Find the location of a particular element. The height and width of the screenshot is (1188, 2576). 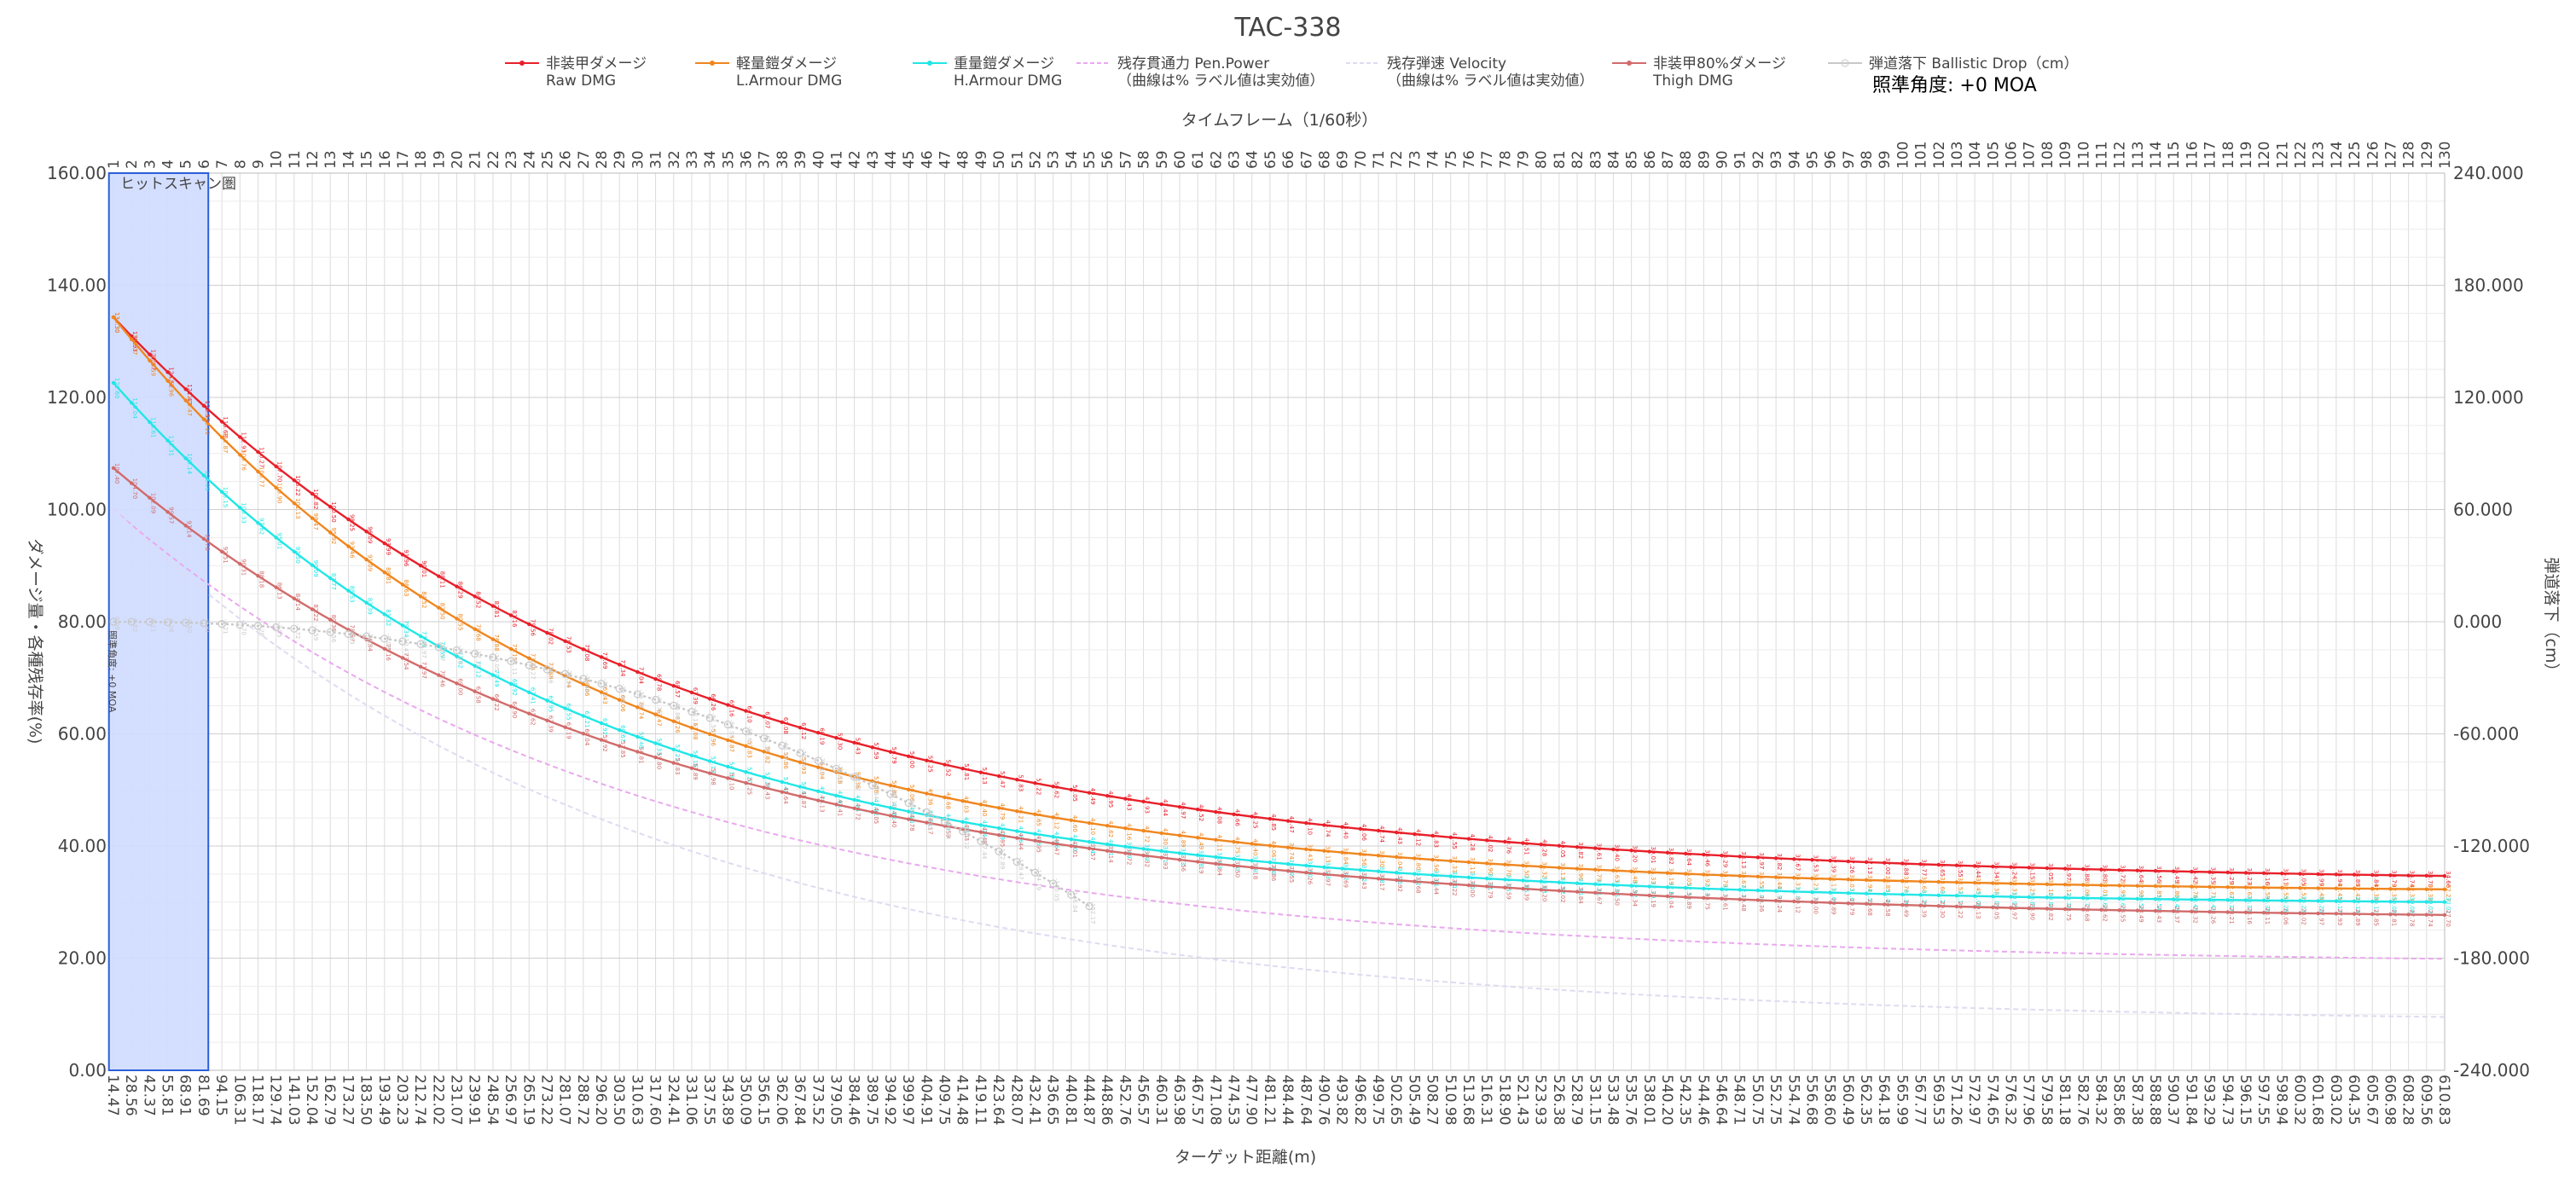

data-label: 32.63 is located at coordinates (2249, 890).